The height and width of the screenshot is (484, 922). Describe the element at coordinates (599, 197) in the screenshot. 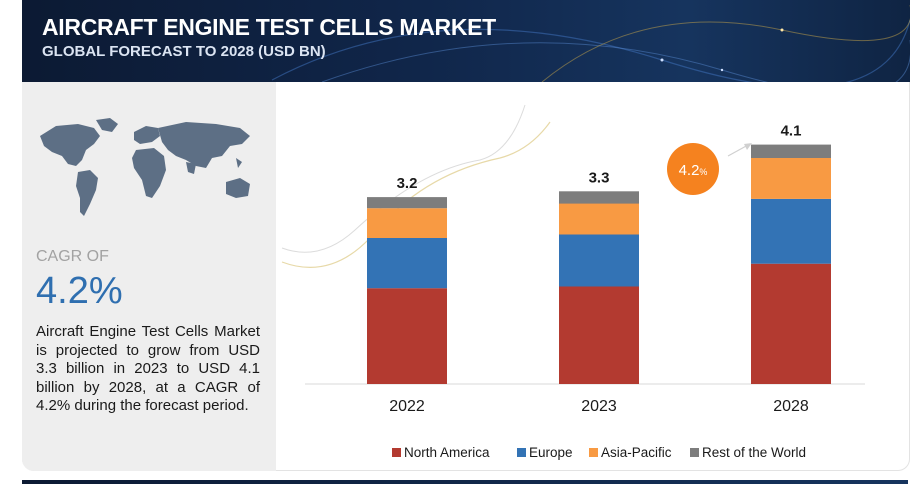

I see `bar-rest-of-the-world-2023` at that location.